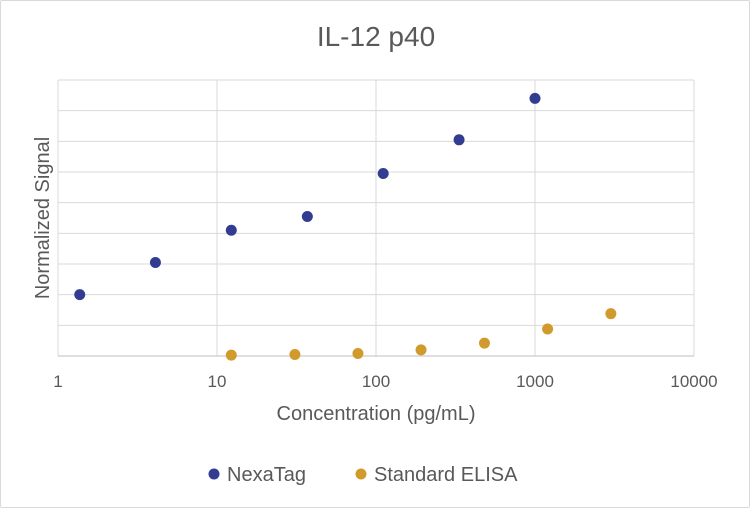 The width and height of the screenshot is (750, 508). I want to click on x-axis-label: Concentration (pg/mL), so click(376, 414).